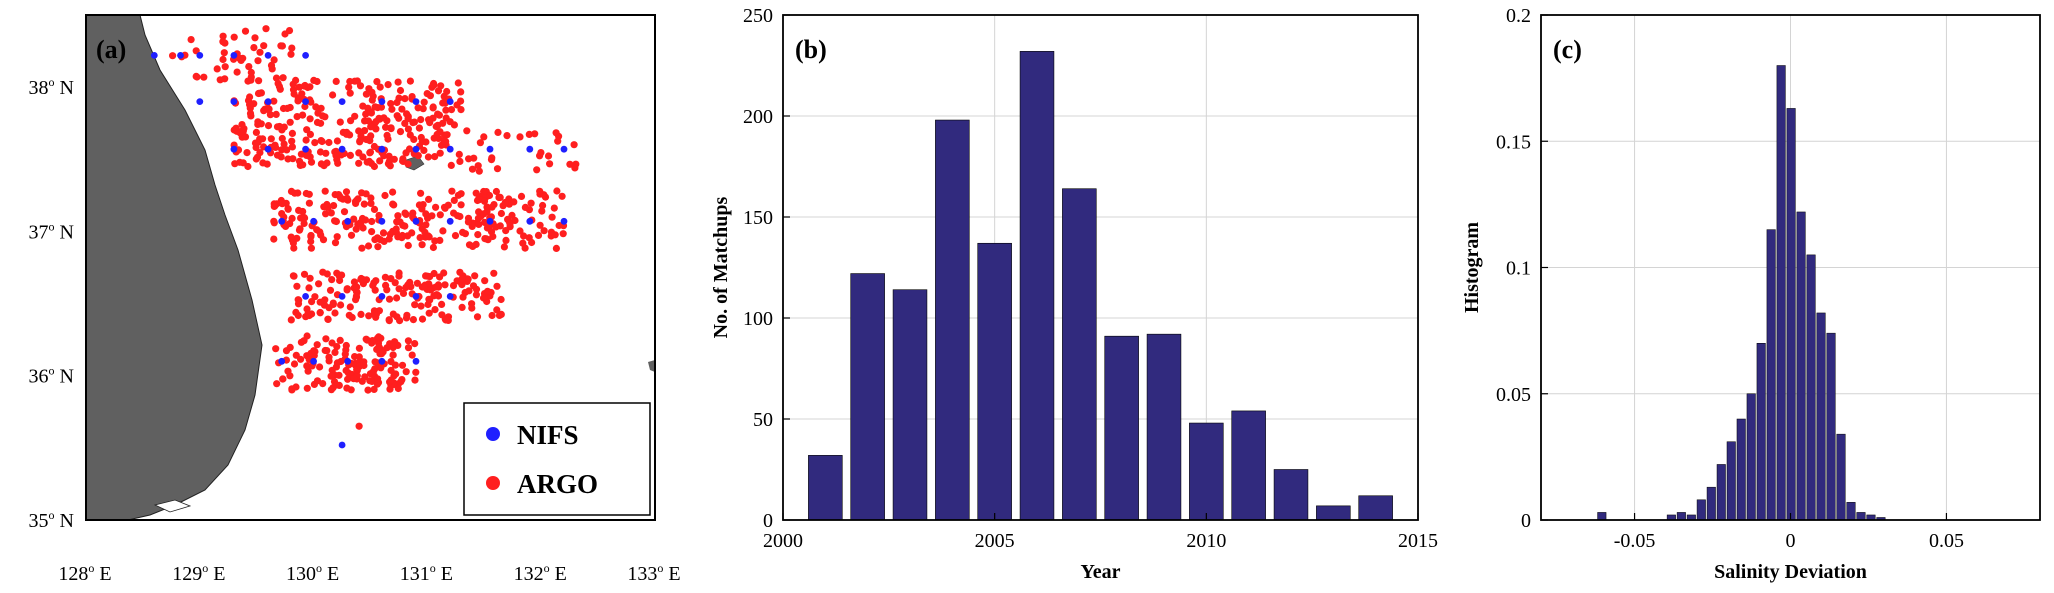 The width and height of the screenshot is (2054, 593). What do you see at coordinates (763, 420) in the screenshot?
I see `y-tick-label: 50` at bounding box center [763, 420].